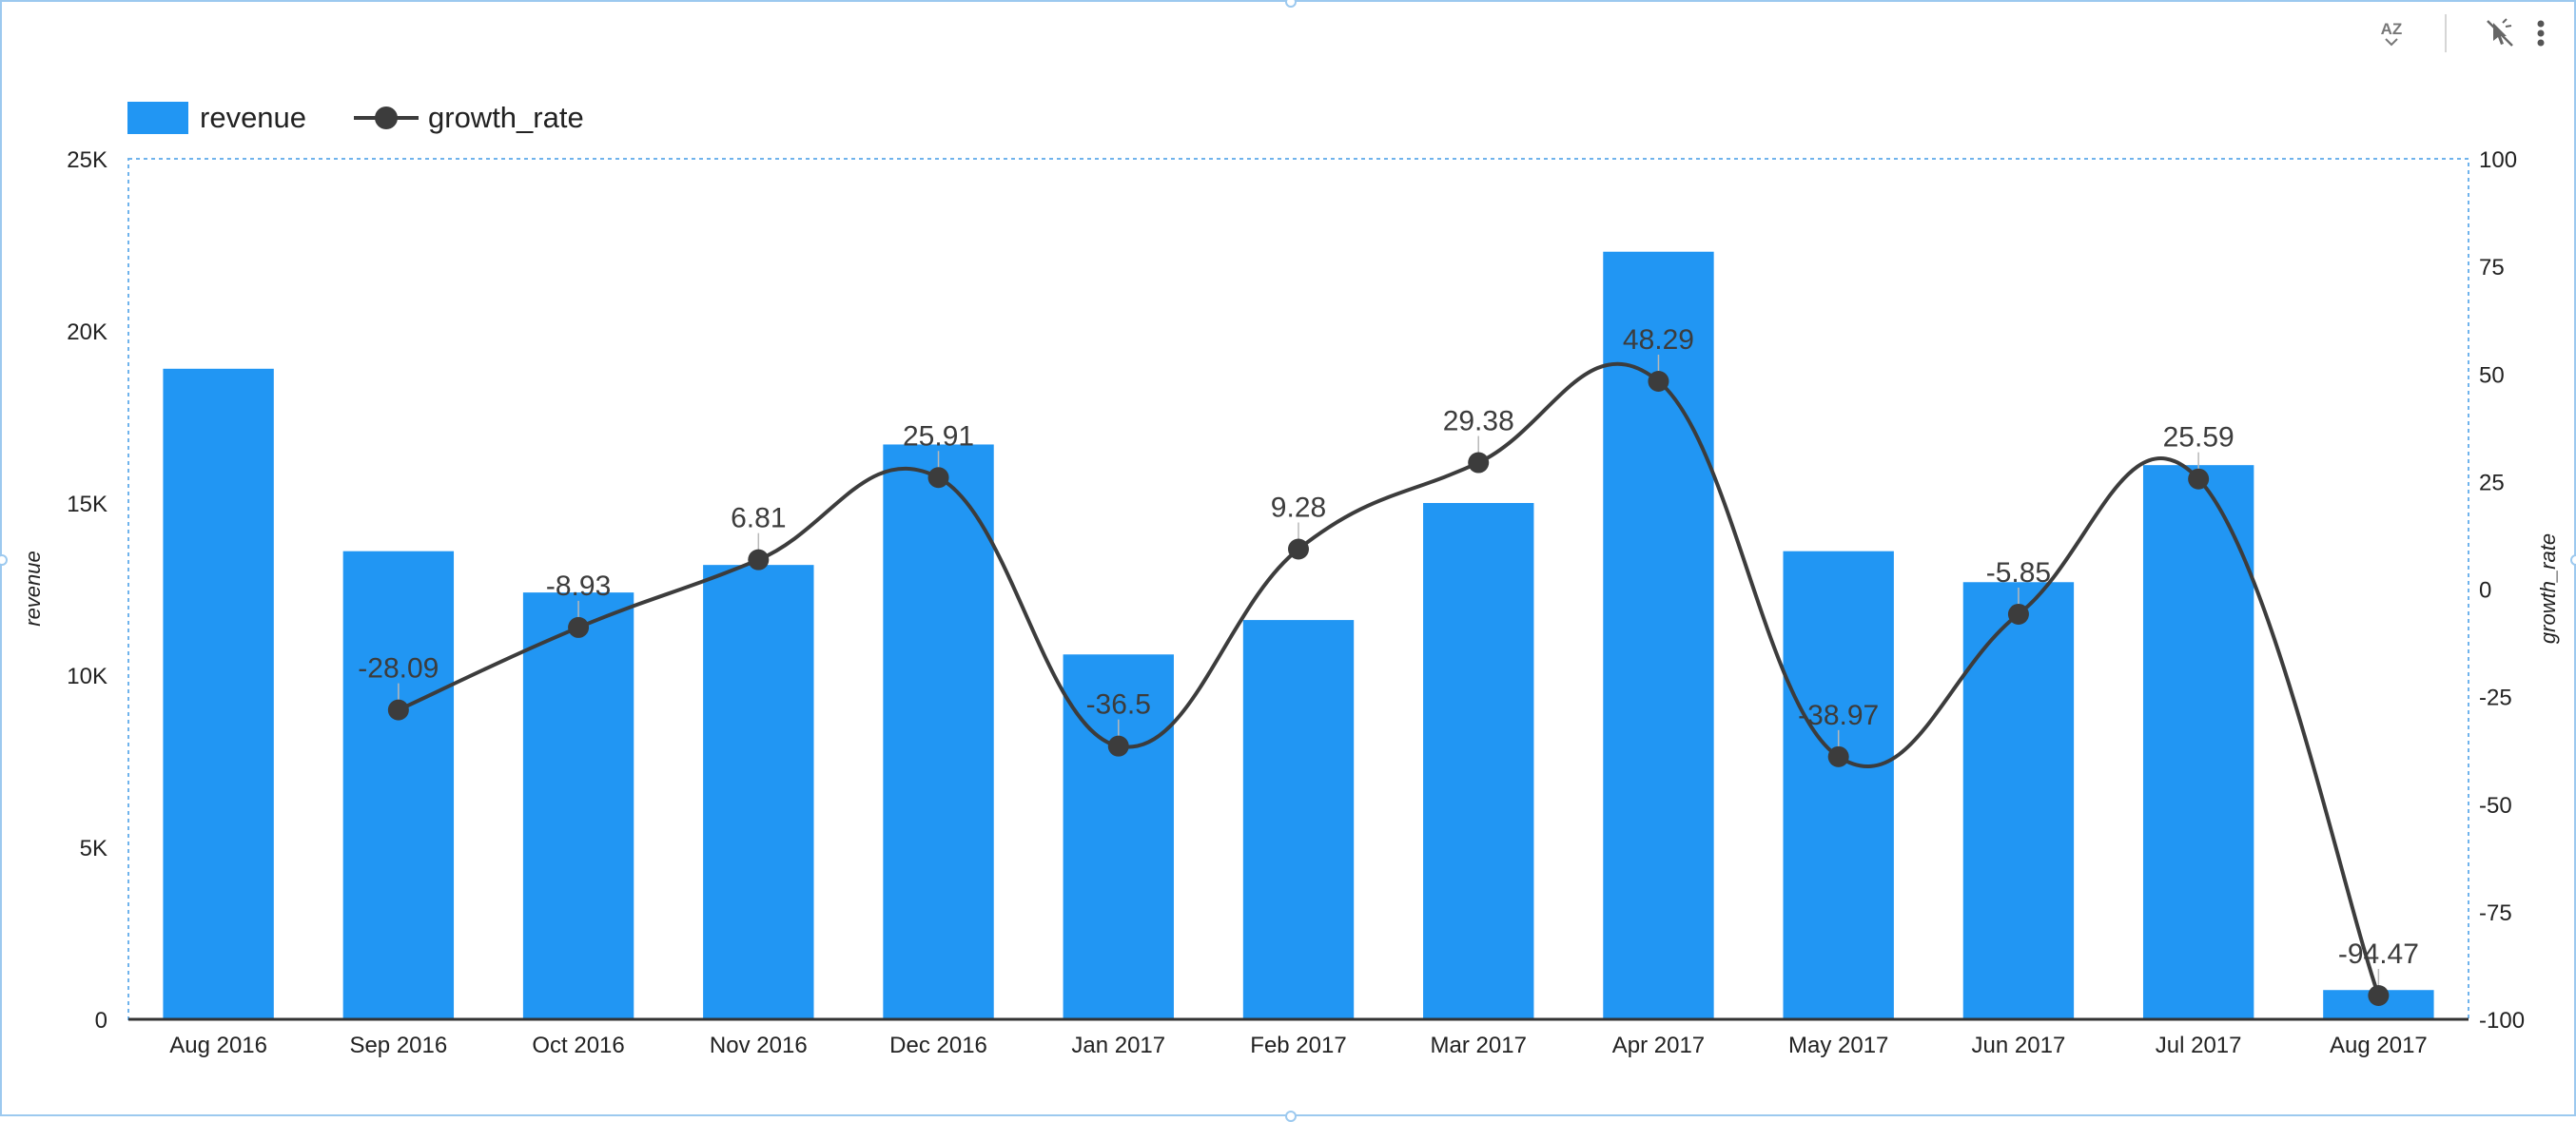 This screenshot has height=1122, width=2576. Describe the element at coordinates (2495, 806) in the screenshot. I see `right-axis-tick-label: -50` at that location.